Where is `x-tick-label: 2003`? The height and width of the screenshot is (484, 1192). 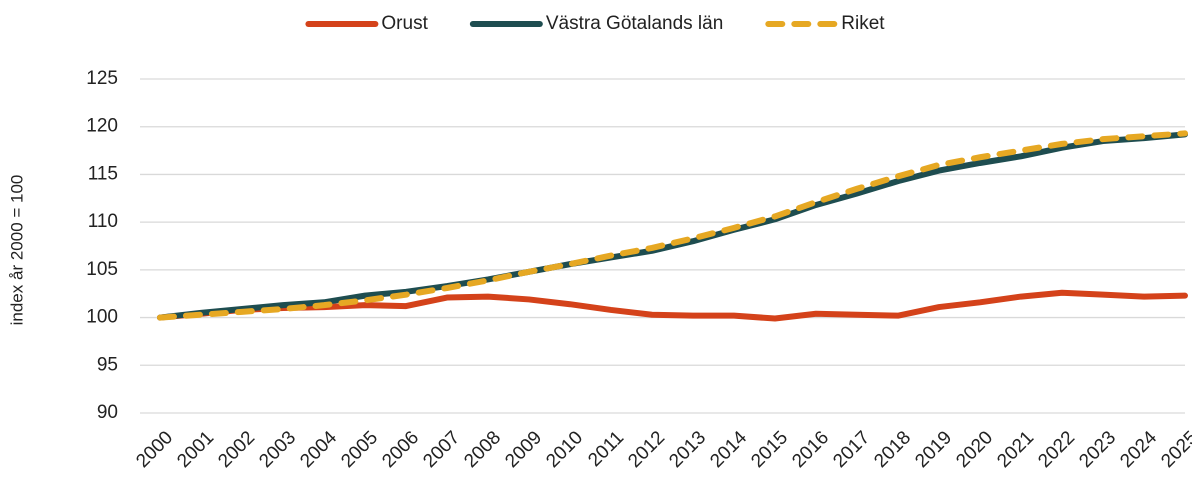 x-tick-label: 2003 is located at coordinates (277, 449).